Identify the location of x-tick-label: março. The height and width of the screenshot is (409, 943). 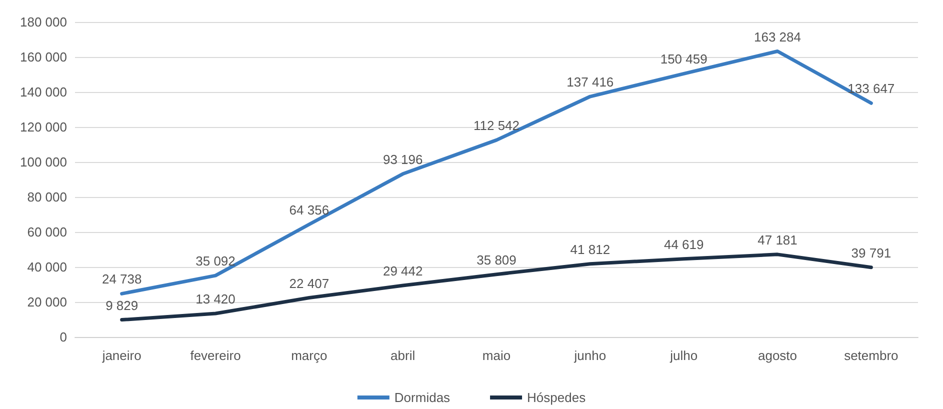
(309, 355).